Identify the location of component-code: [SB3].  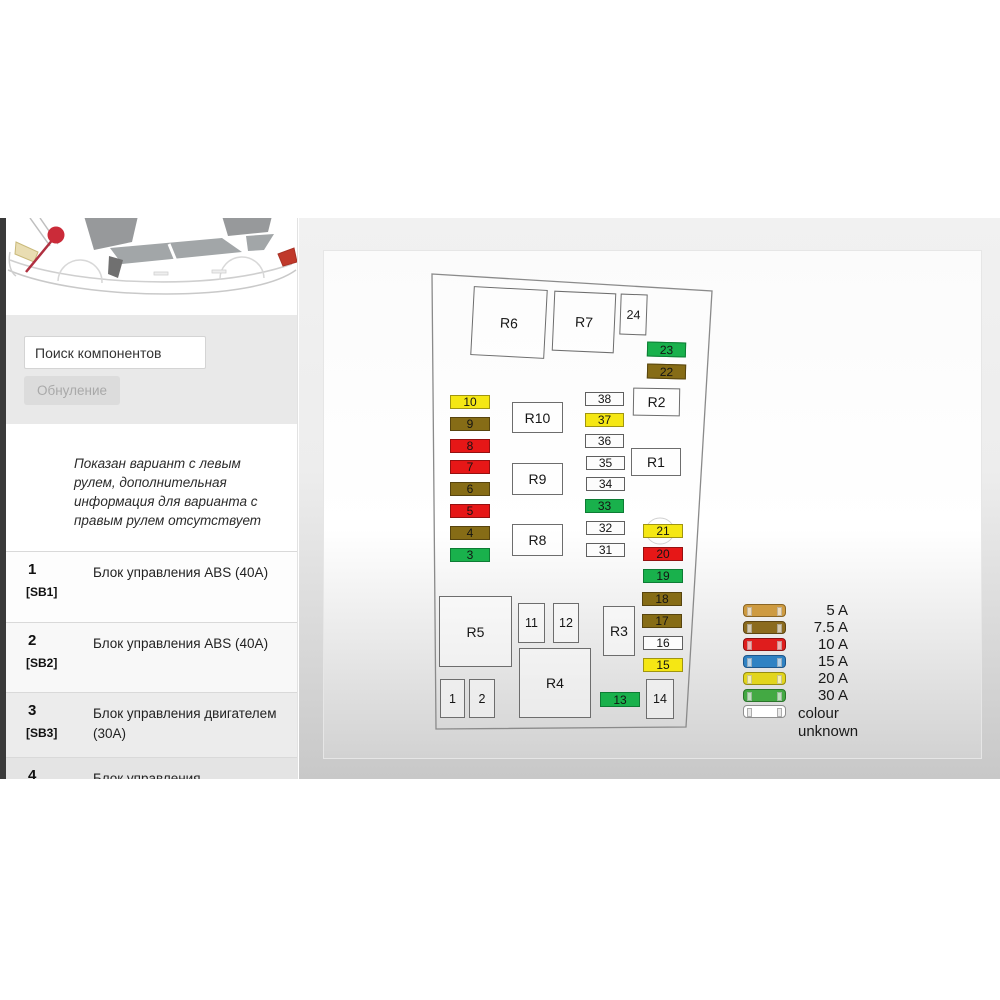
(42, 733).